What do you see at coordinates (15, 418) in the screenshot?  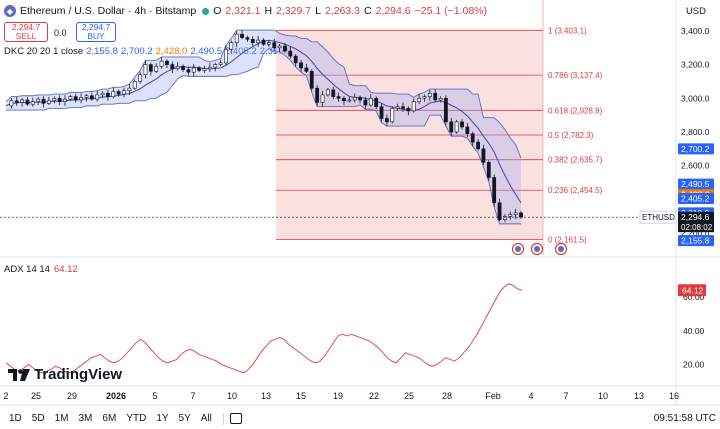 I see `timeframe-1d: 1D` at bounding box center [15, 418].